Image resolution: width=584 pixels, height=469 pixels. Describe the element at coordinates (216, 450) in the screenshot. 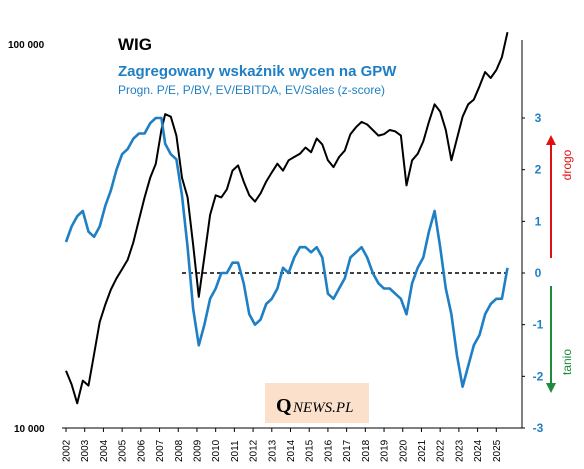

I see `x-tick-label: 2010` at that location.